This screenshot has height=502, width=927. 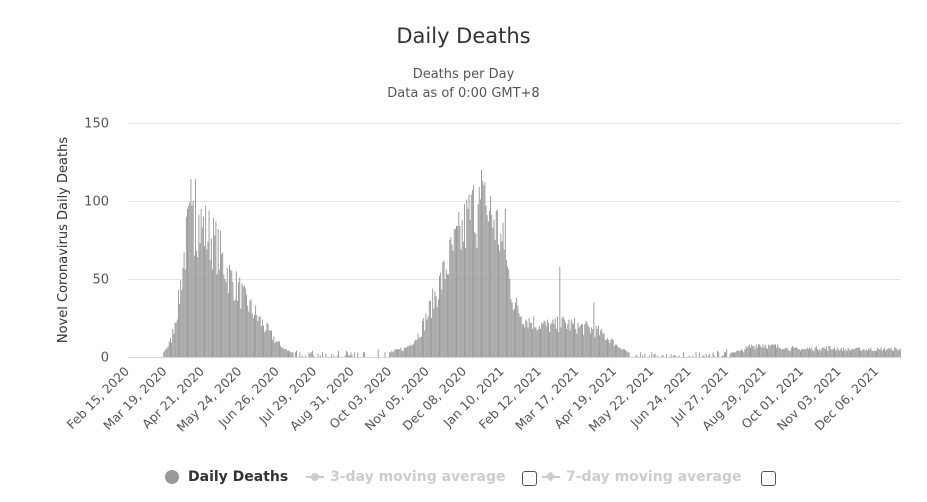 I want to click on 7-day-average-checkbox, so click(x=768, y=478).